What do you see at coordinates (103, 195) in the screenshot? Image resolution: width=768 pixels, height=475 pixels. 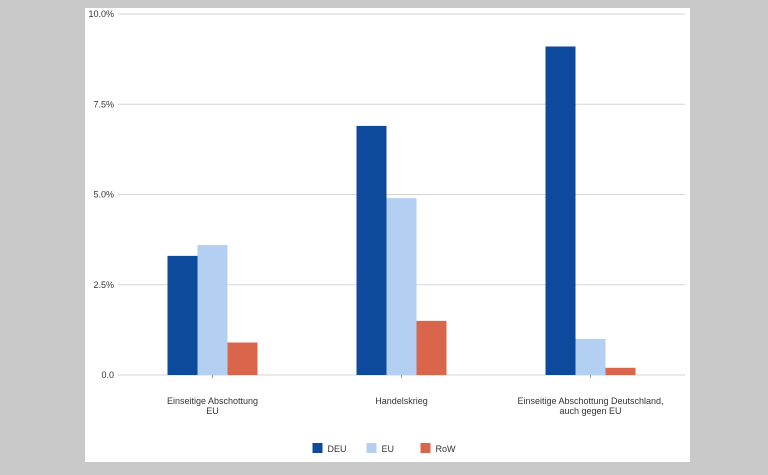 I see `y-tick-label: 5.0%` at bounding box center [103, 195].